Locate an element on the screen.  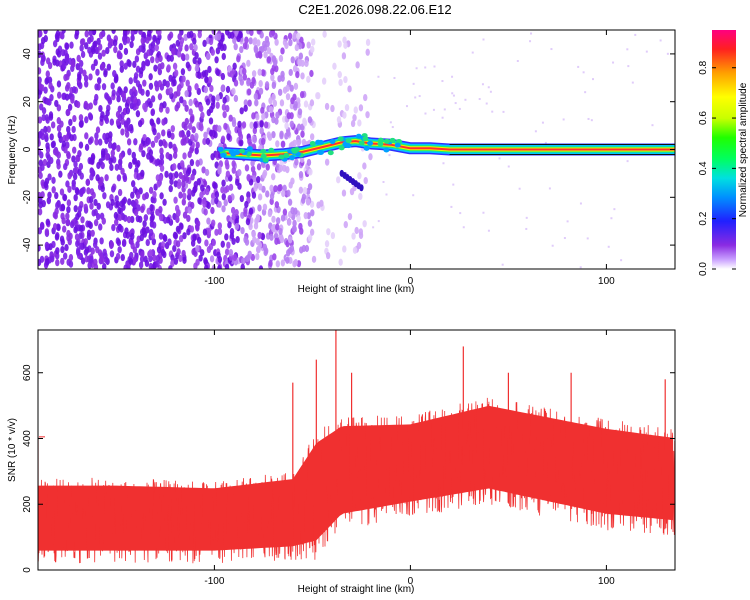
chart-title: C2E1.2026.098.22.06.E12 is located at coordinates (374, 9).